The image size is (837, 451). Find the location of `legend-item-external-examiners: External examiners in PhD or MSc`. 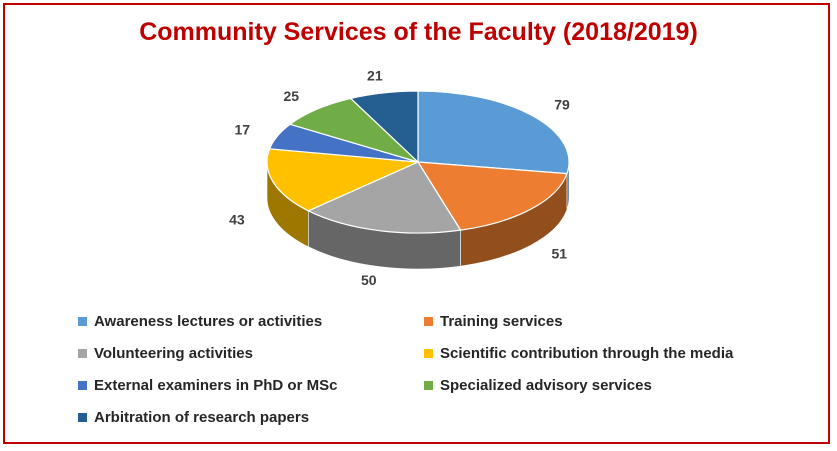

legend-item-external-examiners: External examiners in PhD or MSc is located at coordinates (207, 385).